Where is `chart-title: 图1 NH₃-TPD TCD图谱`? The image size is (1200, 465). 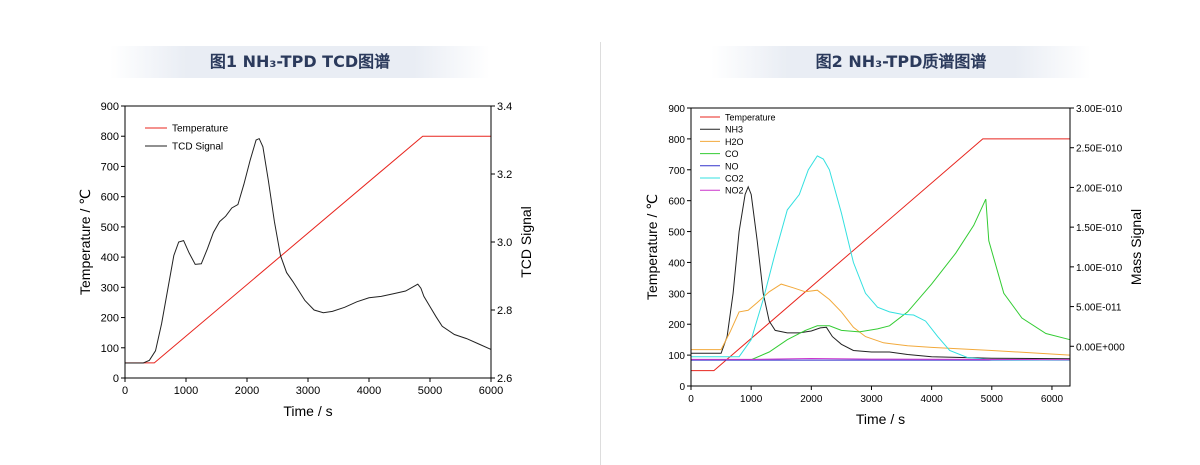 chart-title: 图1 NH₃-TPD TCD图谱 is located at coordinates (300, 62).